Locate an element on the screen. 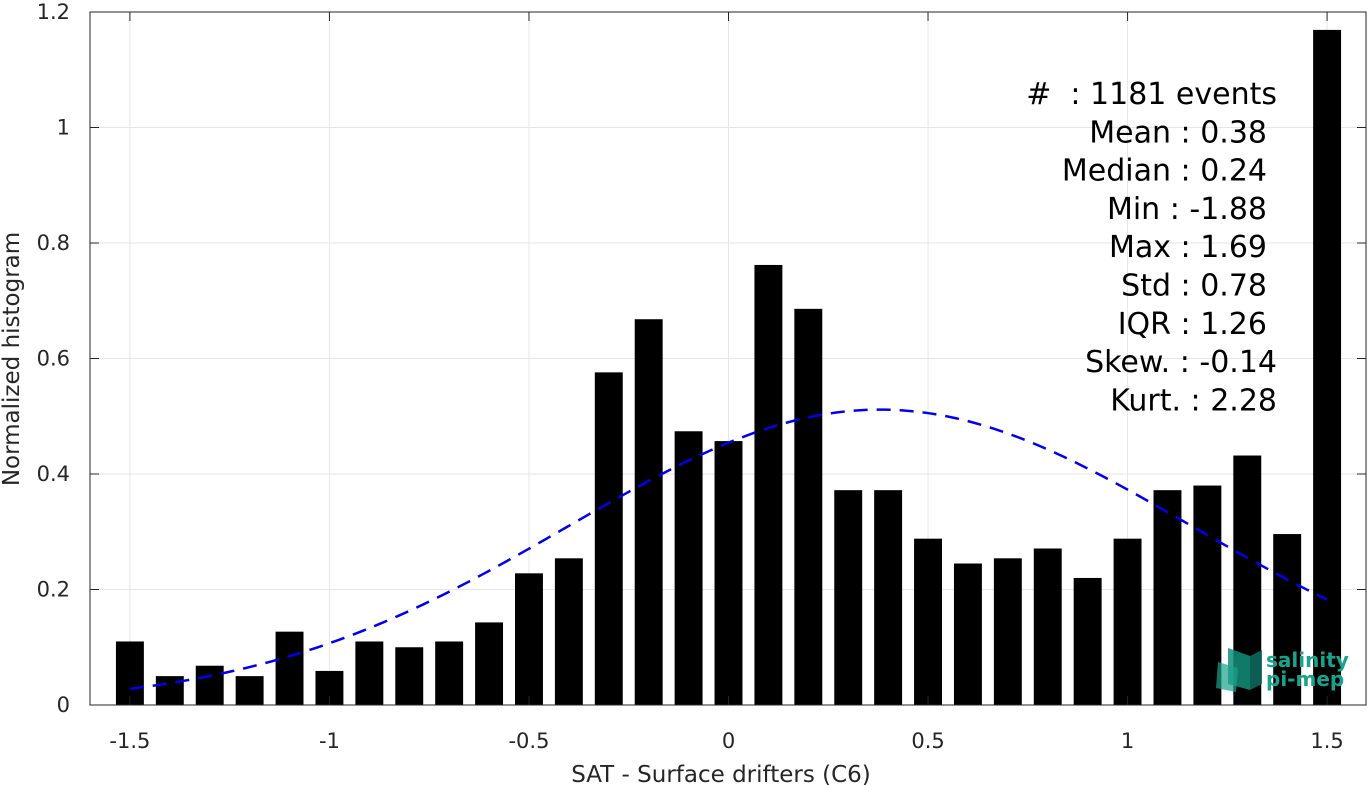 This screenshot has height=785, width=1367. stat-line: Median : 0.24 is located at coordinates (1164, 171).